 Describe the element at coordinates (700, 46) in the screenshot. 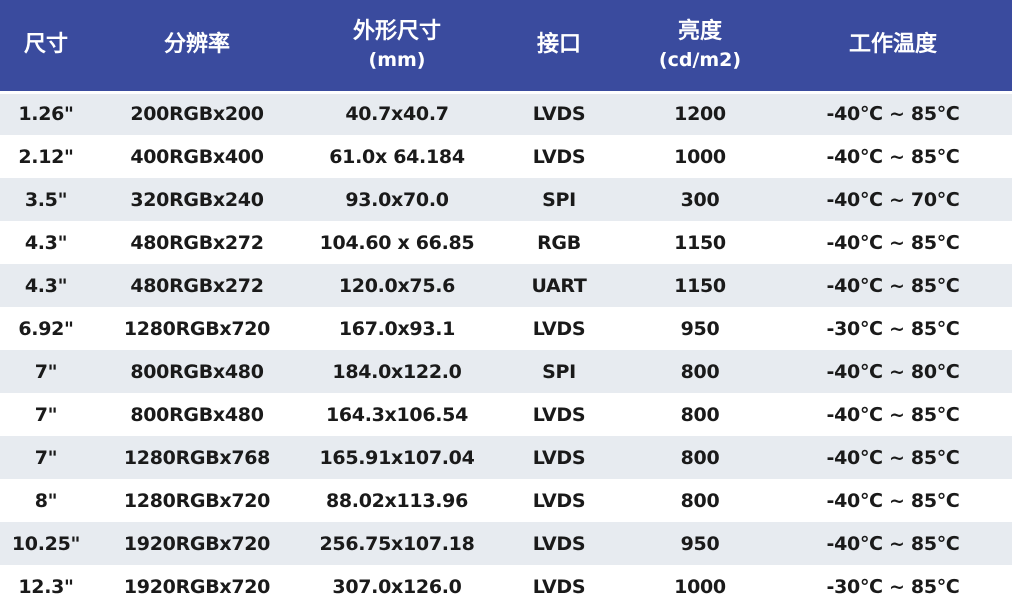

I see `header-brightness: 亮度 (cd/m2)` at that location.